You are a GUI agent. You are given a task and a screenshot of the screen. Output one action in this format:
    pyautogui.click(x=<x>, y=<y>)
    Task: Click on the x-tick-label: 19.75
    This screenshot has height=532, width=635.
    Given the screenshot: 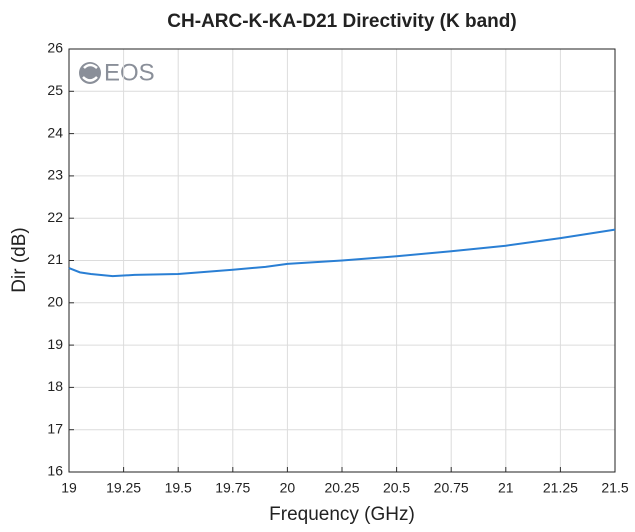 What is the action you would take?
    pyautogui.click(x=232, y=488)
    